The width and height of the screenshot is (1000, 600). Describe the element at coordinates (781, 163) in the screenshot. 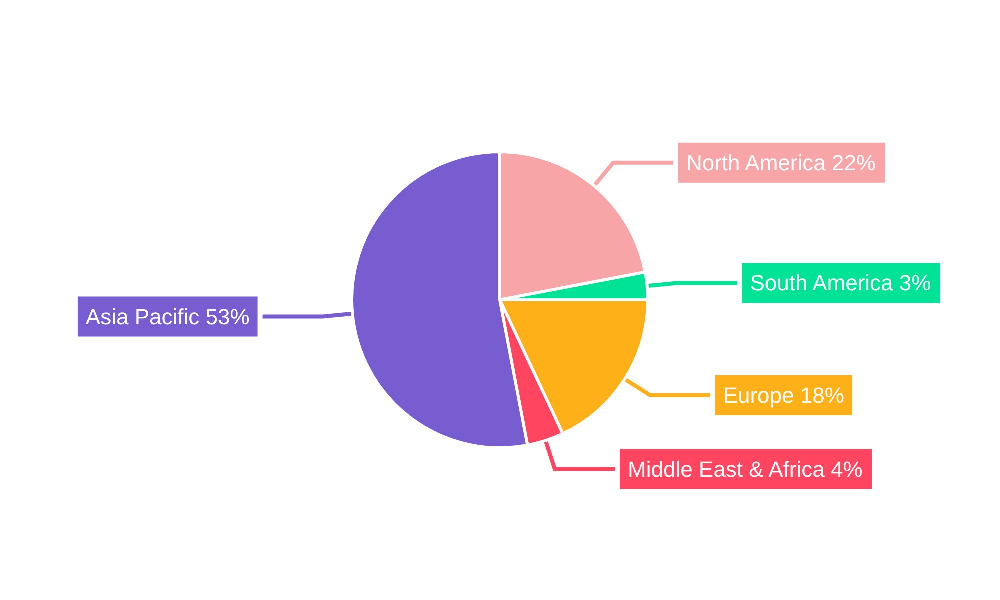

I see `slice-label: North America 22%` at that location.